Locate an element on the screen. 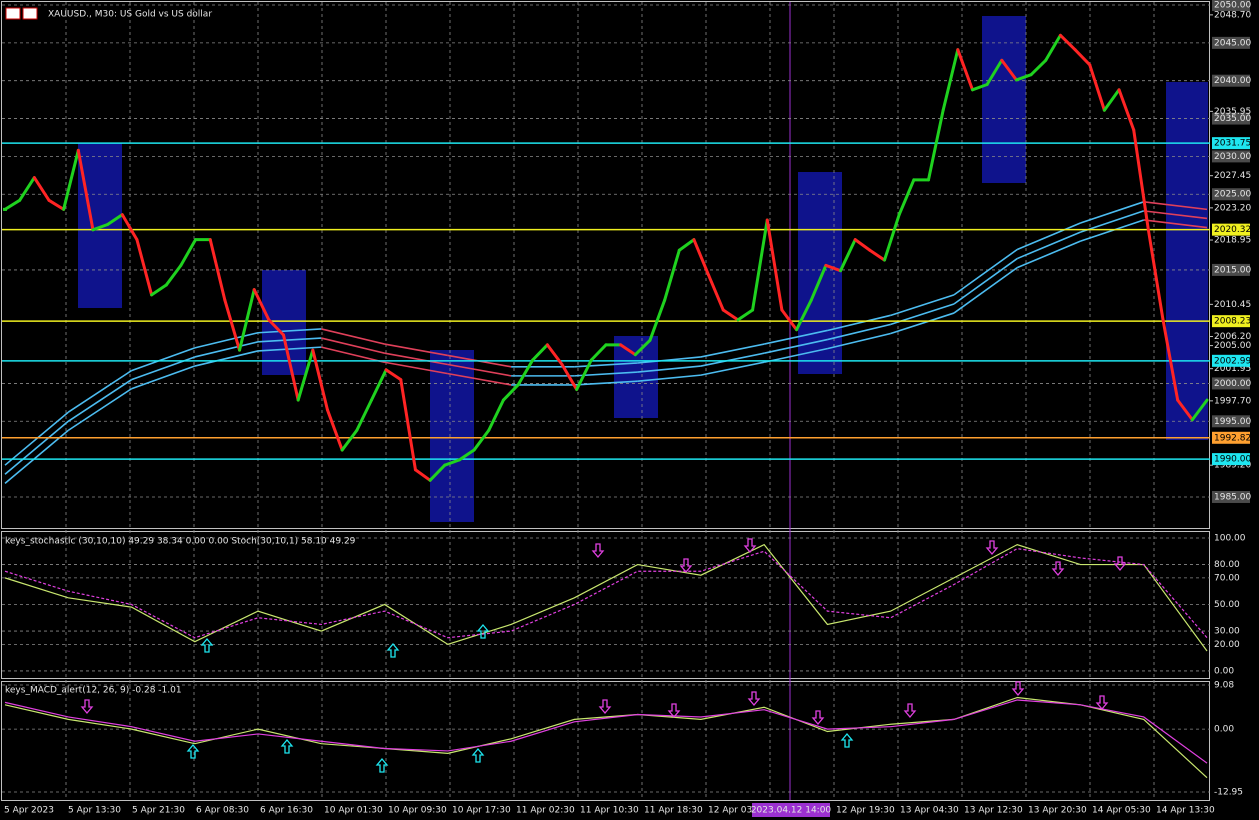 The image size is (1259, 820). level-label: 2002.99 is located at coordinates (1232, 361).